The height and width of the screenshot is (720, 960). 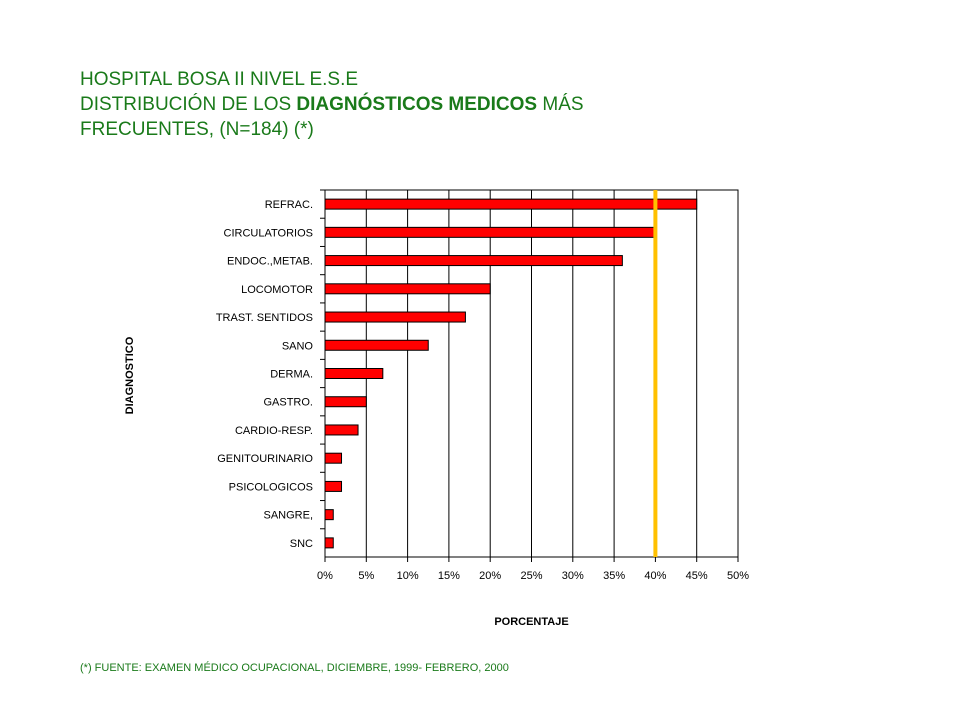 I want to click on x-tick-label: 5%, so click(x=366, y=576).